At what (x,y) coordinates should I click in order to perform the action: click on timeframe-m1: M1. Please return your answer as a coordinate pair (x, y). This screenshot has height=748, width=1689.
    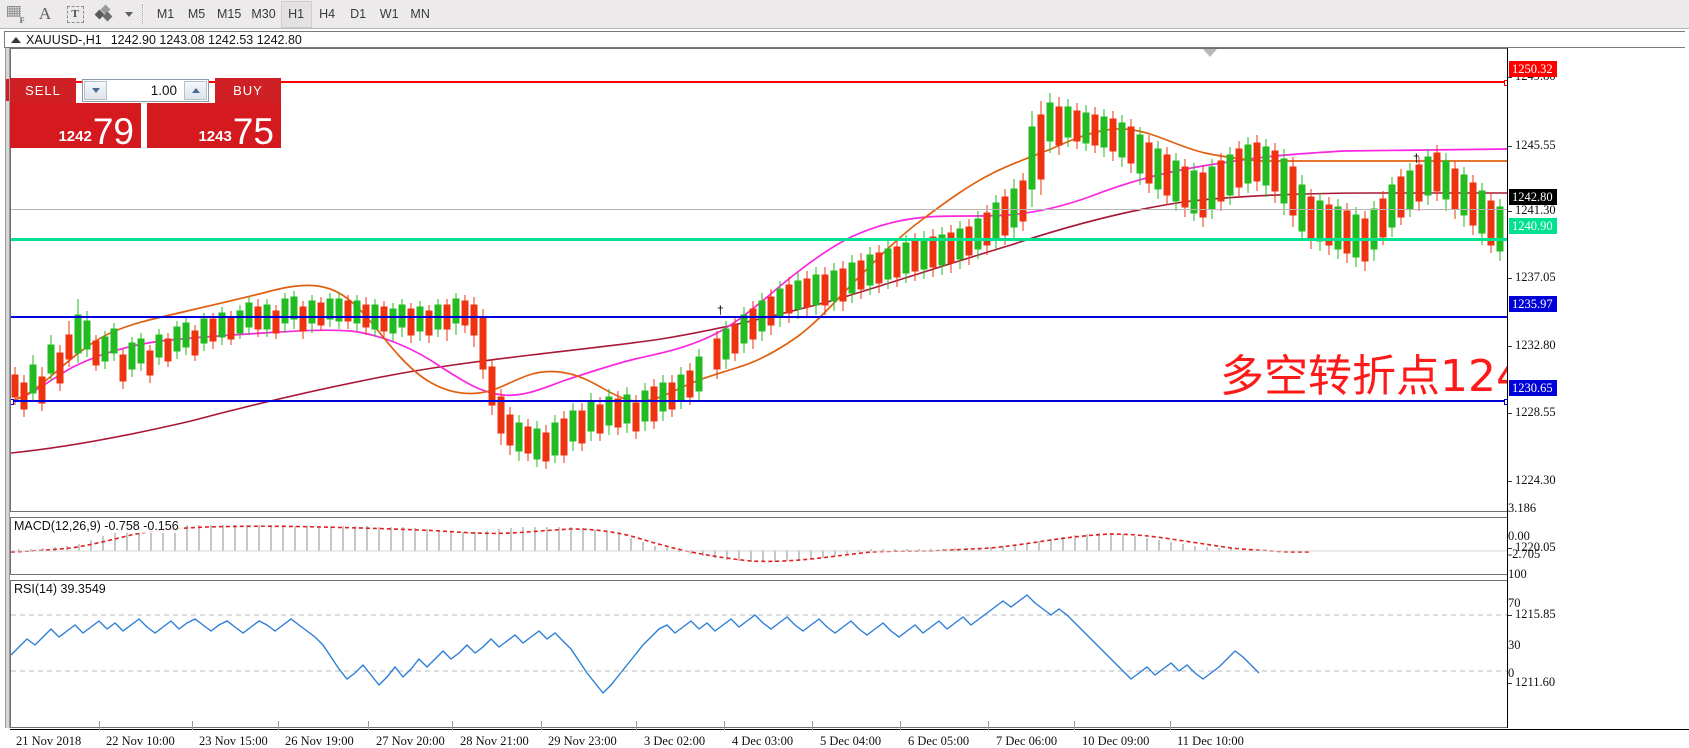
    Looking at the image, I should click on (165, 14).